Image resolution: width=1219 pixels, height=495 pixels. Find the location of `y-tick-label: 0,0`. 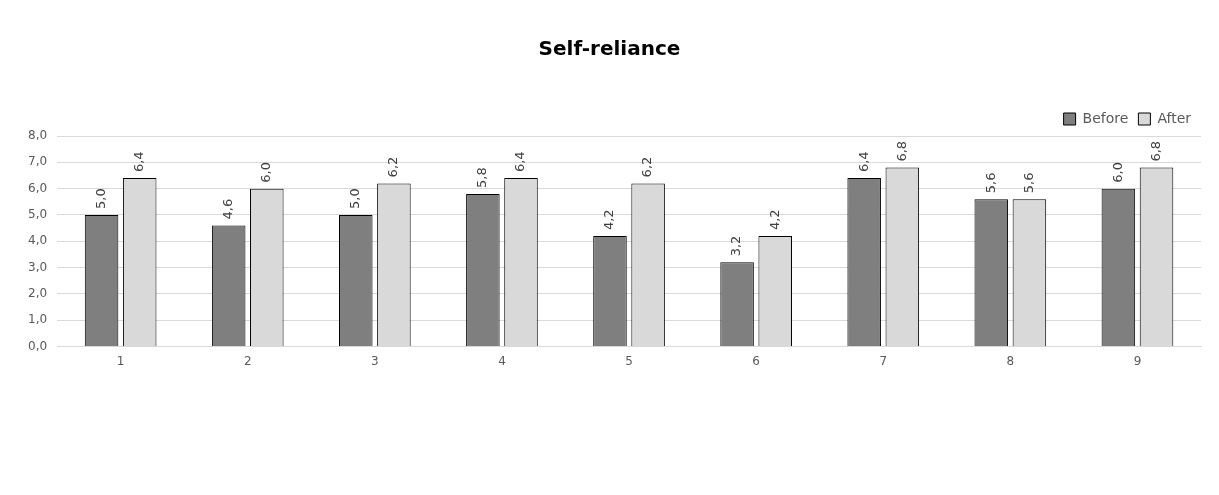

y-tick-label: 0,0 is located at coordinates (37, 345).